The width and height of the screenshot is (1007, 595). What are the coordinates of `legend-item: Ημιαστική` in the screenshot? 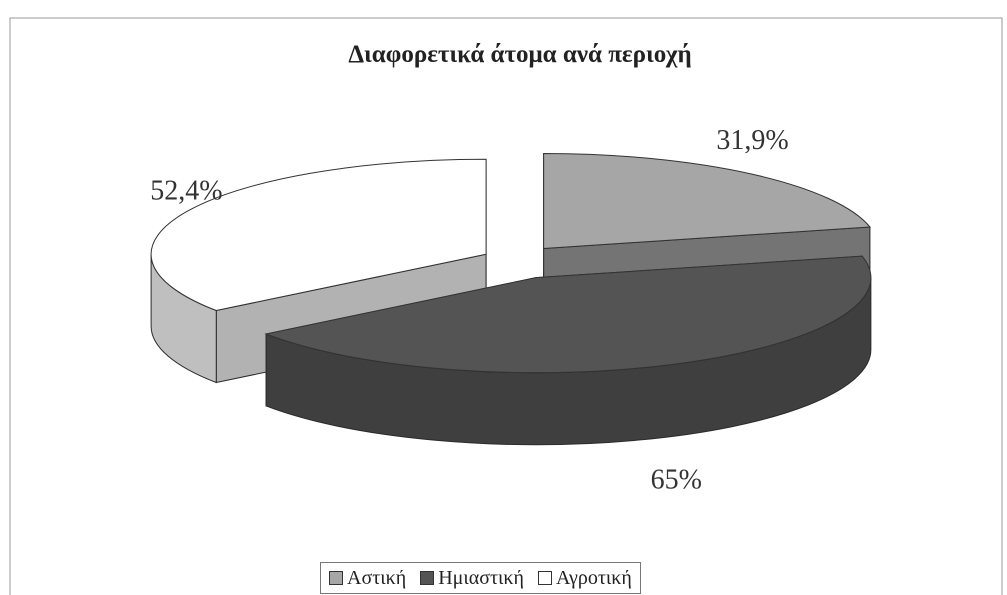 It's located at (472, 578).